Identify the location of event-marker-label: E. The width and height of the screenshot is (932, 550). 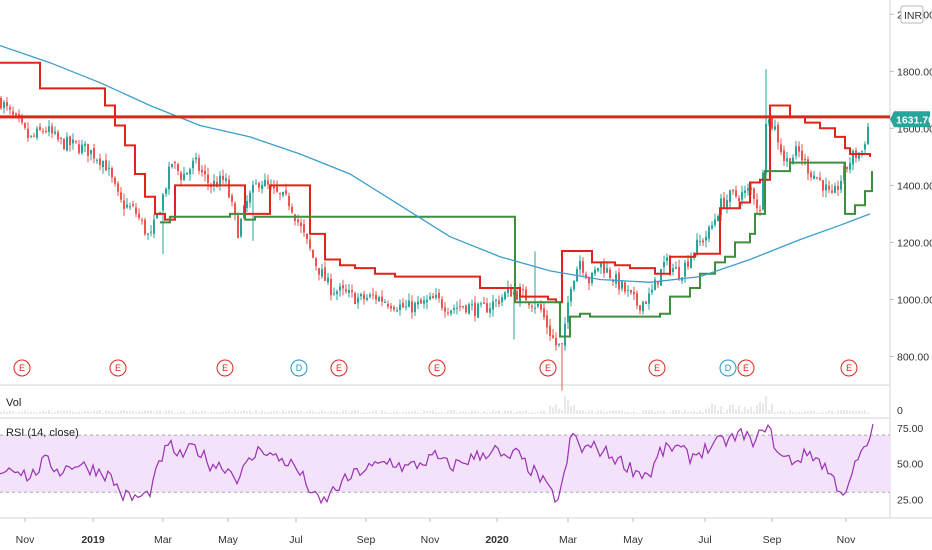
(849, 368).